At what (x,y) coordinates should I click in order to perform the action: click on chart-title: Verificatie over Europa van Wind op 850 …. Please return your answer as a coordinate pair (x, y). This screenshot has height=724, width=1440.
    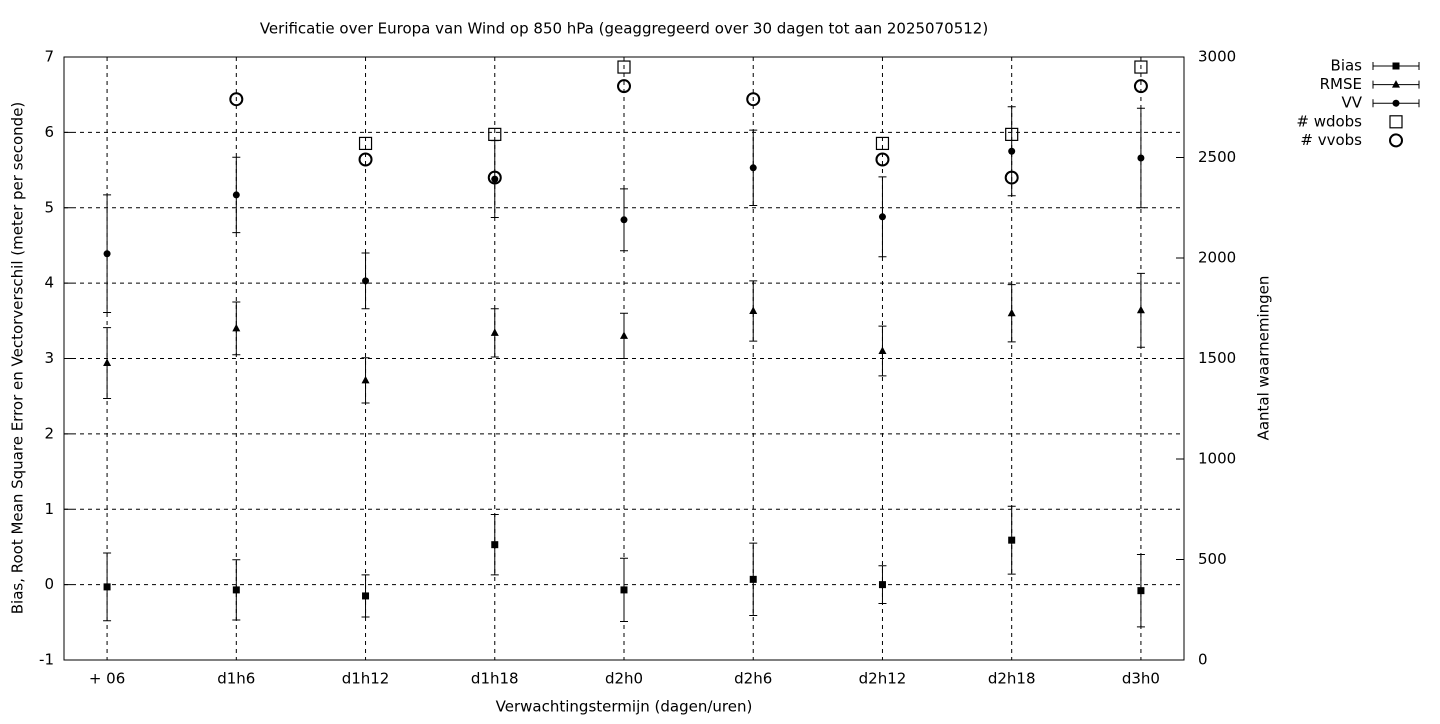
    Looking at the image, I should click on (624, 29).